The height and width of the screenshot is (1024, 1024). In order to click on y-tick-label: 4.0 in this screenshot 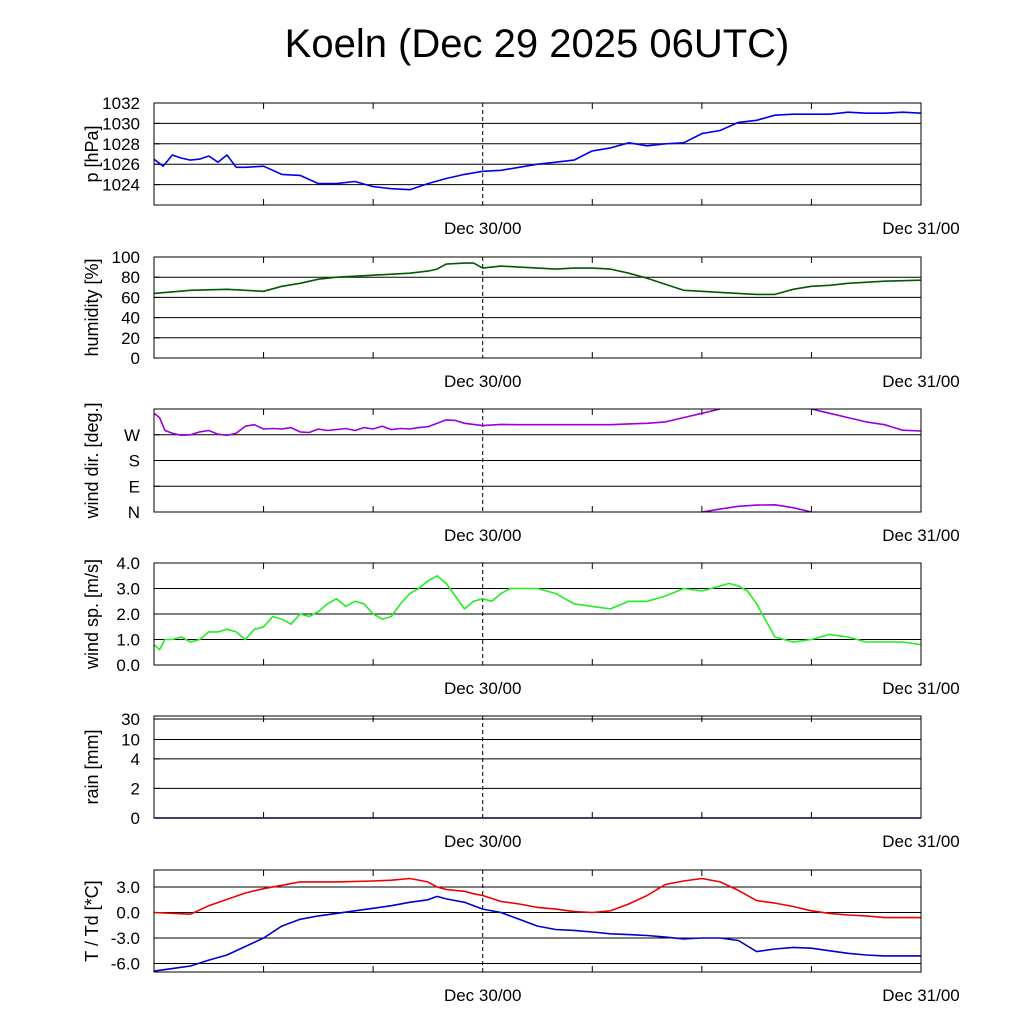, I will do `click(128, 563)`.